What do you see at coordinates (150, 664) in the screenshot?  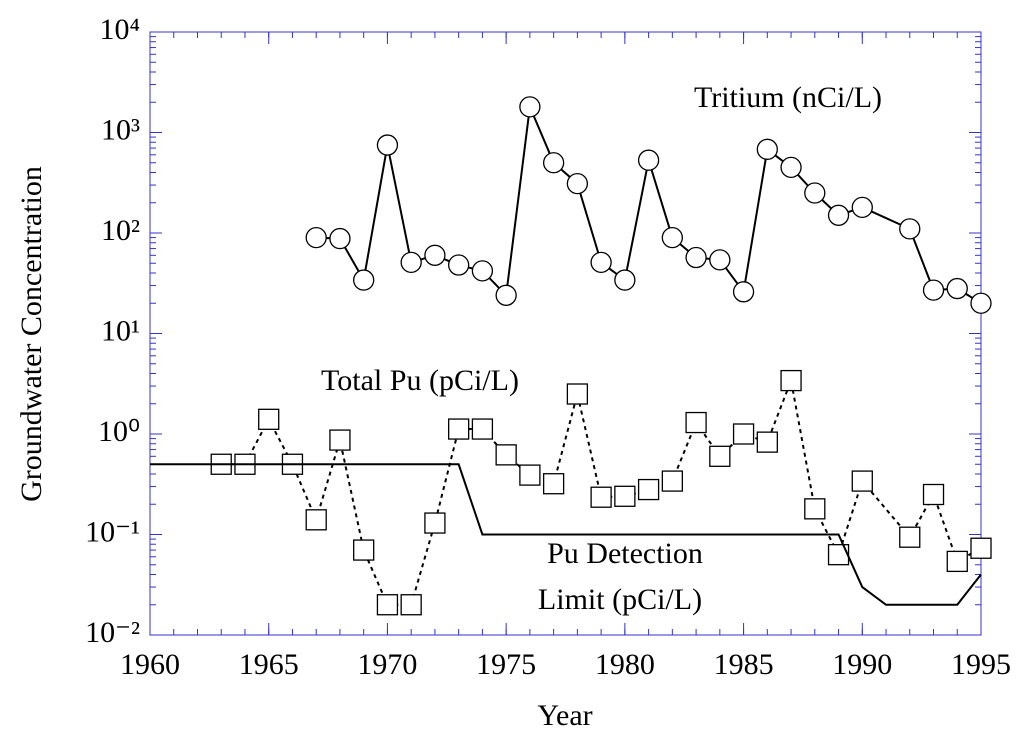 I see `x-tick-label: 1960` at bounding box center [150, 664].